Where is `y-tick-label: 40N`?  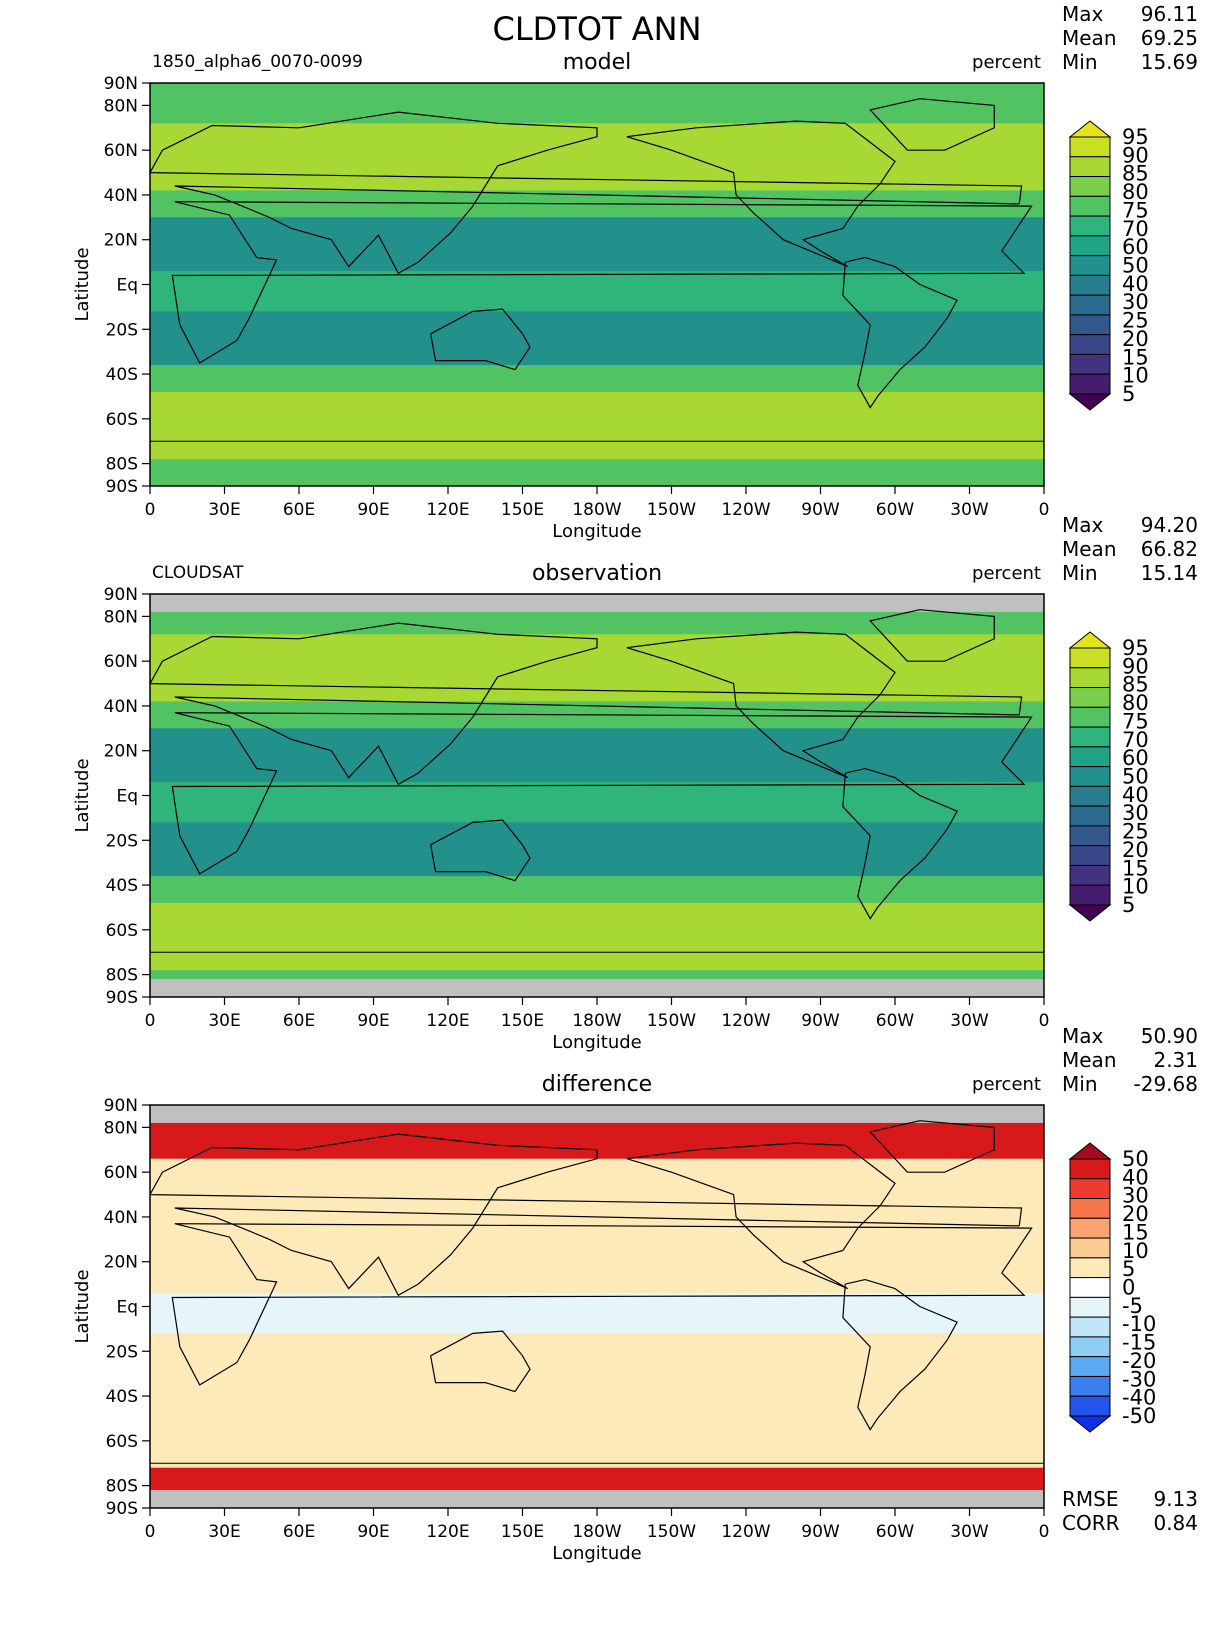 y-tick-label: 40N is located at coordinates (121, 196).